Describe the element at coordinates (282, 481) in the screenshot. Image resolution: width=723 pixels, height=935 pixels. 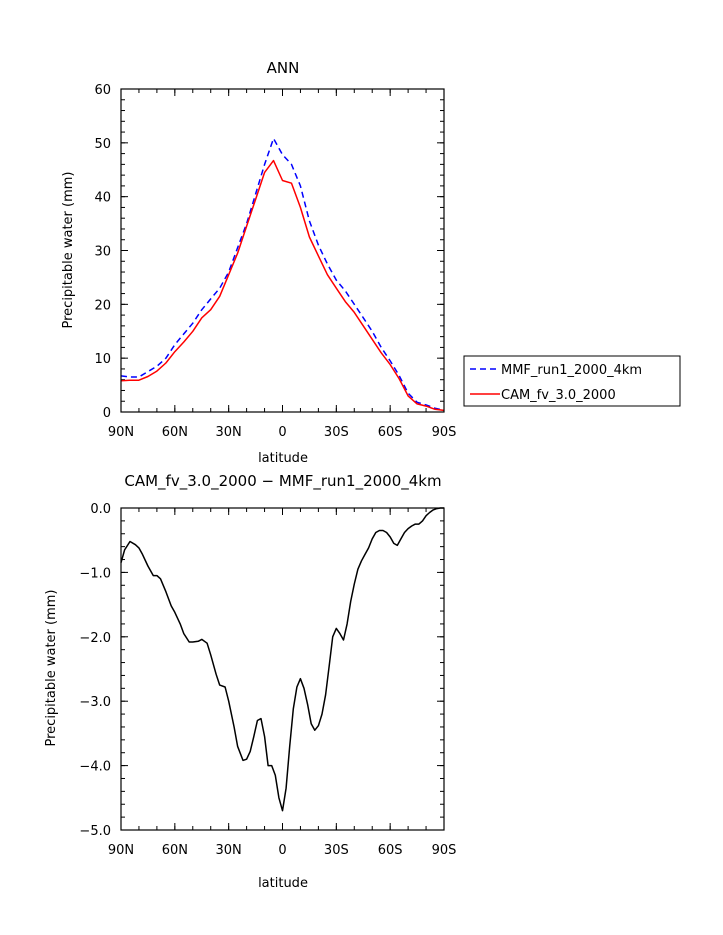
I see `bottom-title: CAM_fv_3.0_2000 − MMF_run1_2000_4km` at that location.